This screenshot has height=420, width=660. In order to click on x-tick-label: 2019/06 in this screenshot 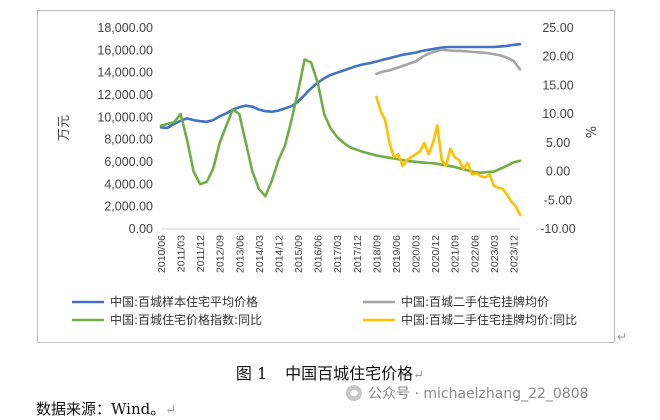, I will do `click(397, 254)`.